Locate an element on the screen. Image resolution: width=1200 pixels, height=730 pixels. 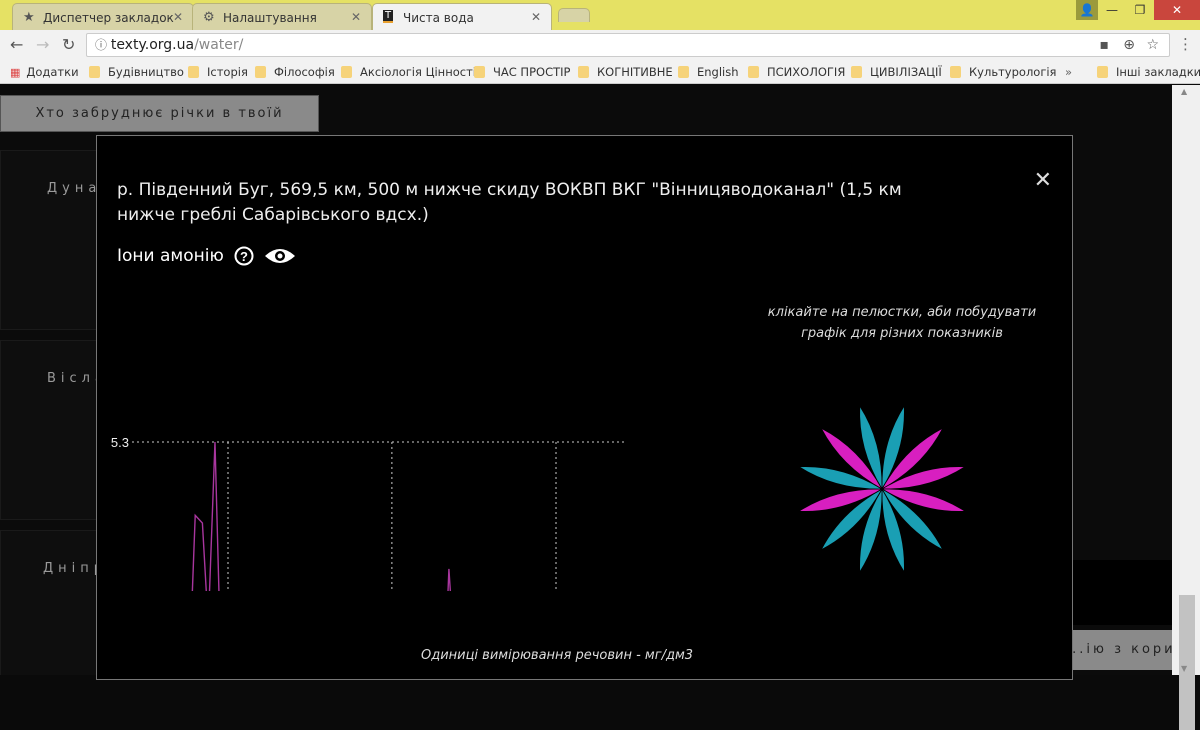
river-label: Дунай is located at coordinates (81, 188).